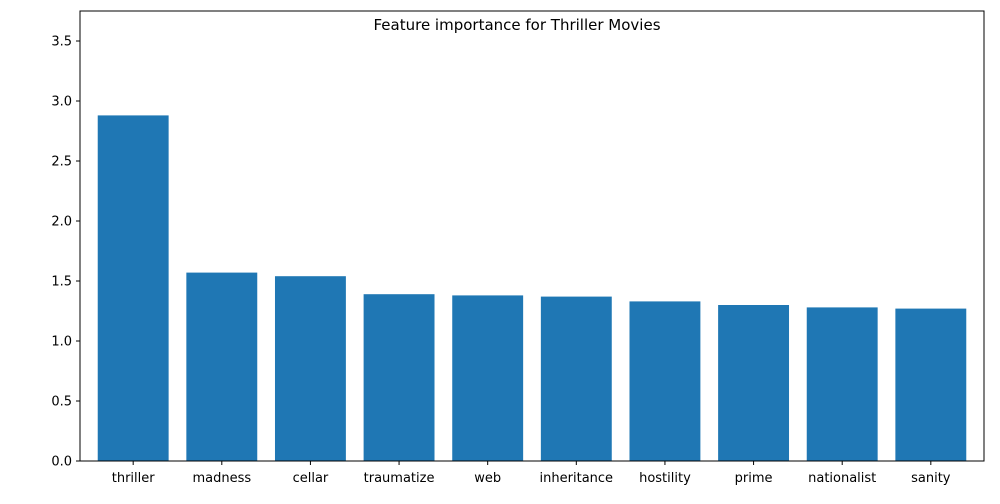 This screenshot has height=504, width=1000. I want to click on x-tick-label: hostility, so click(665, 478).